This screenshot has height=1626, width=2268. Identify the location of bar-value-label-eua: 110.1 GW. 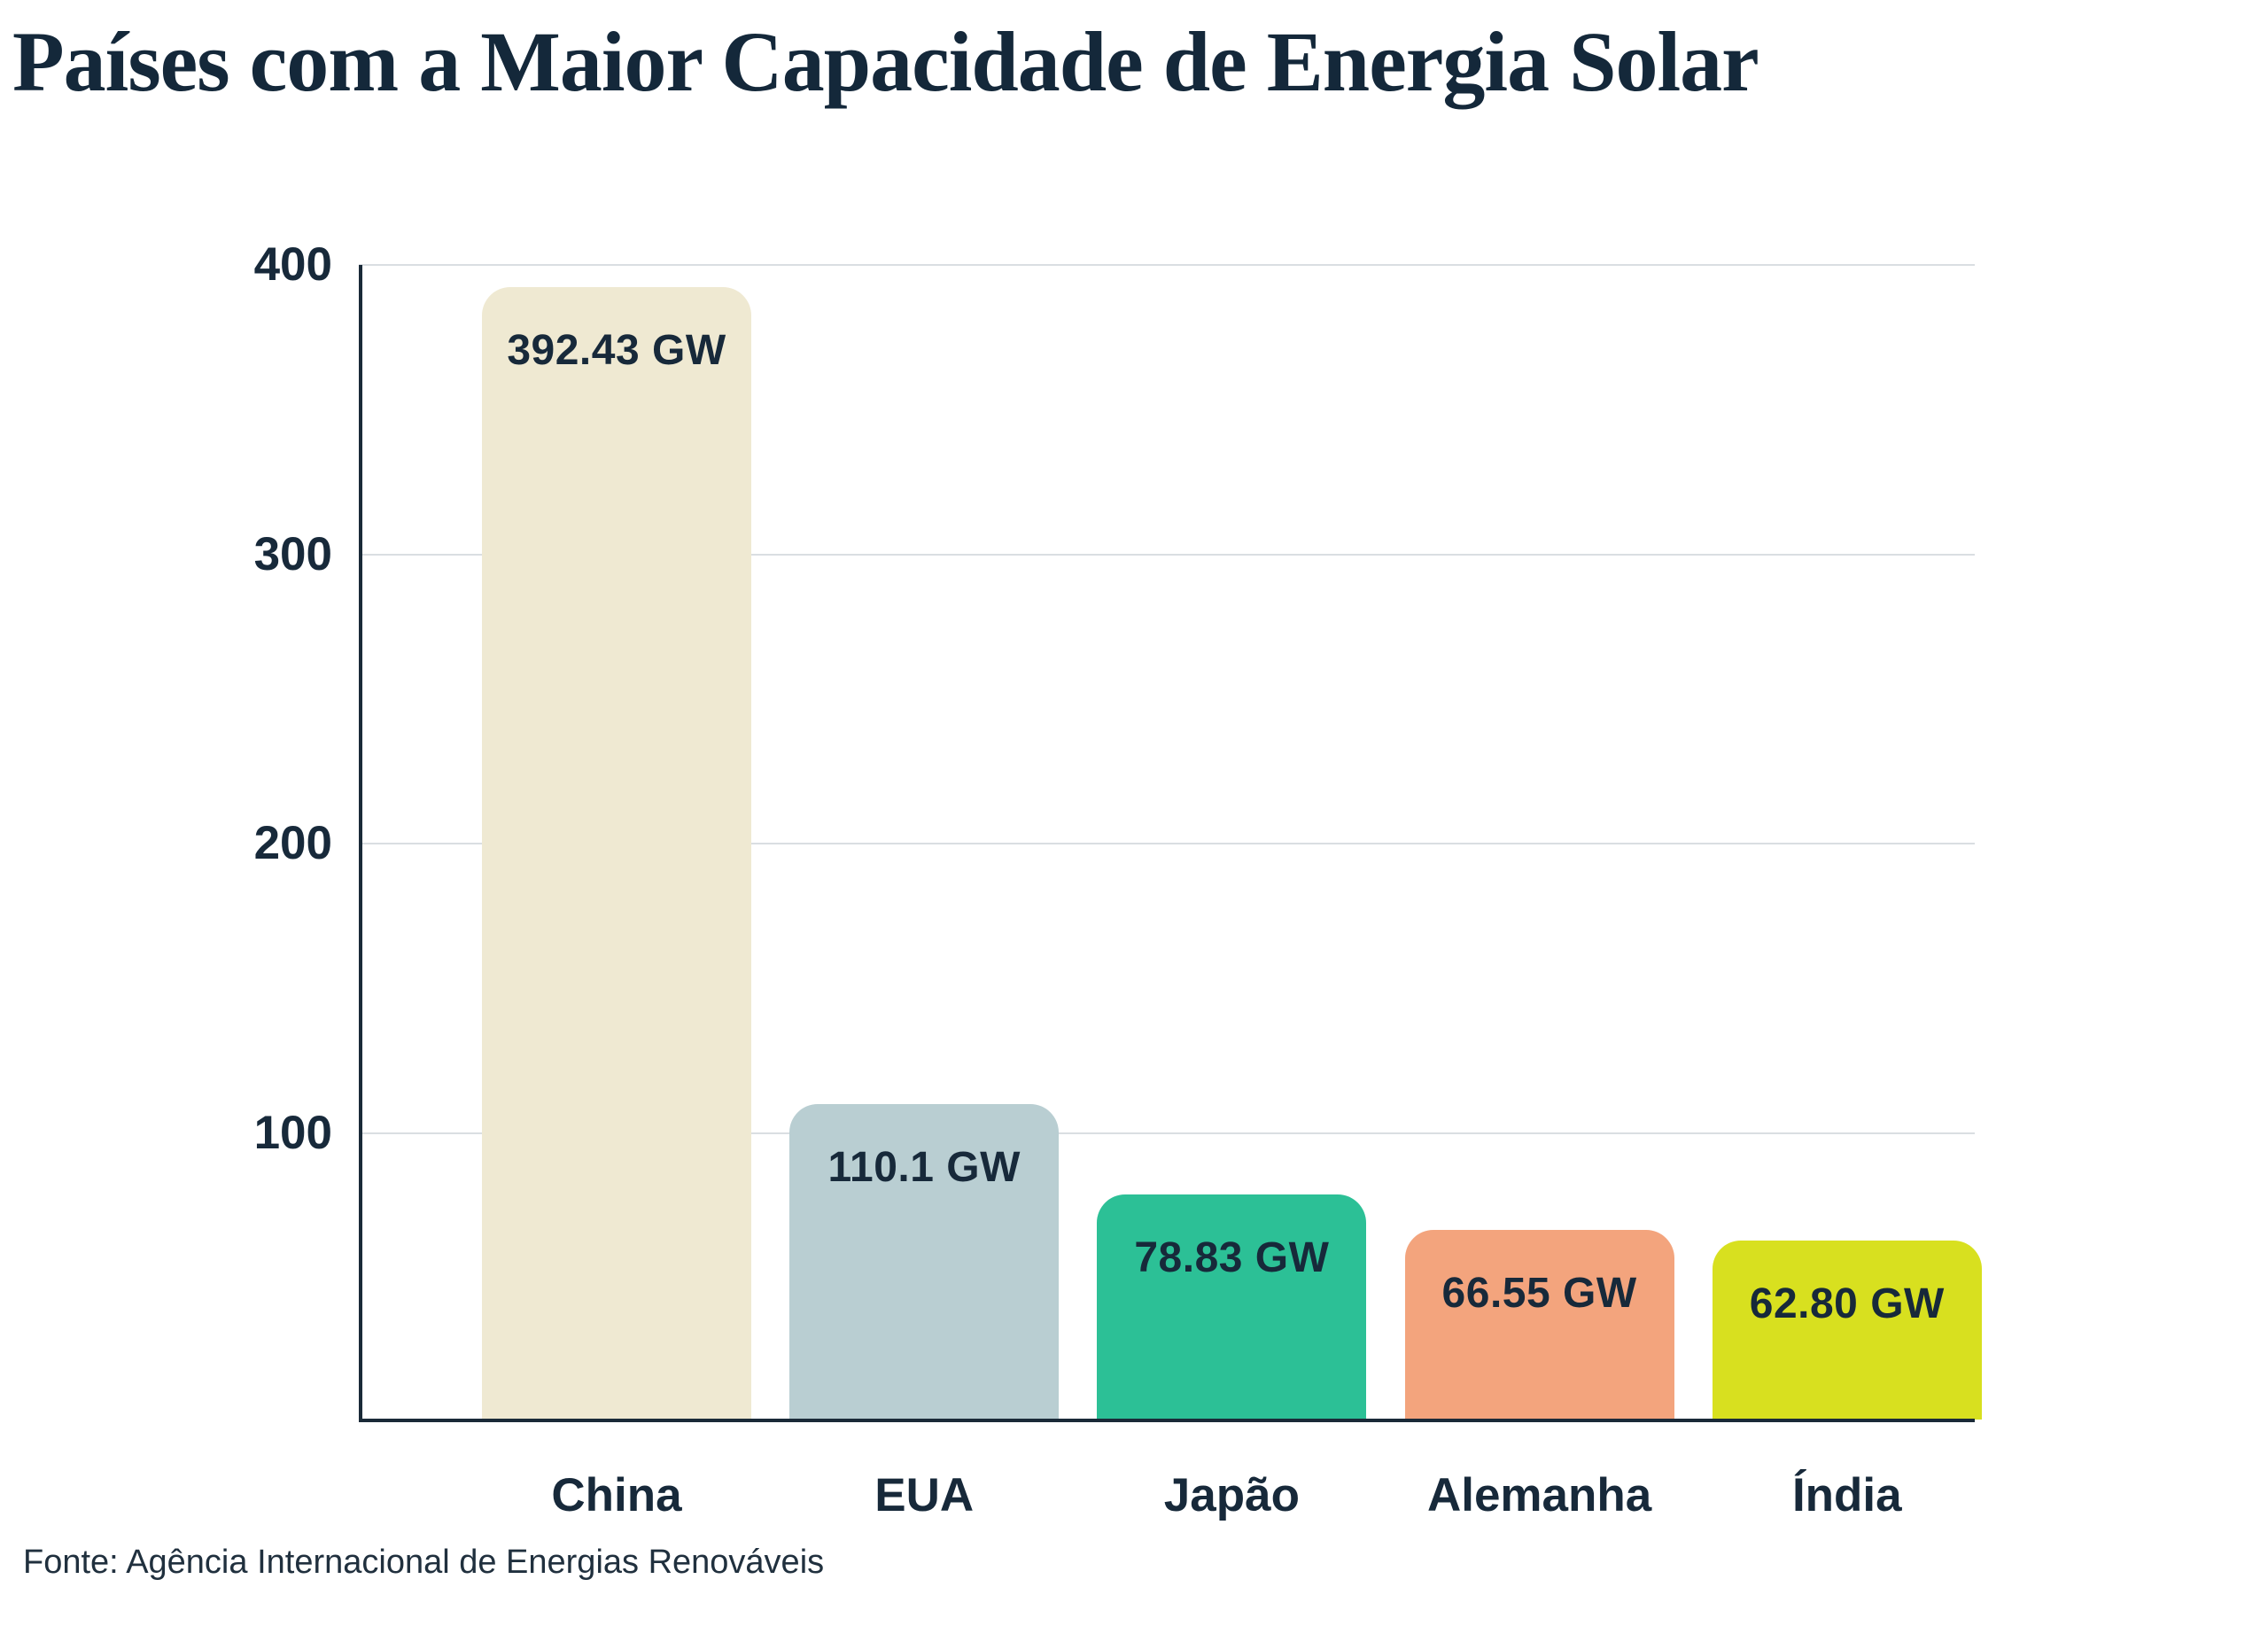
(924, 1167).